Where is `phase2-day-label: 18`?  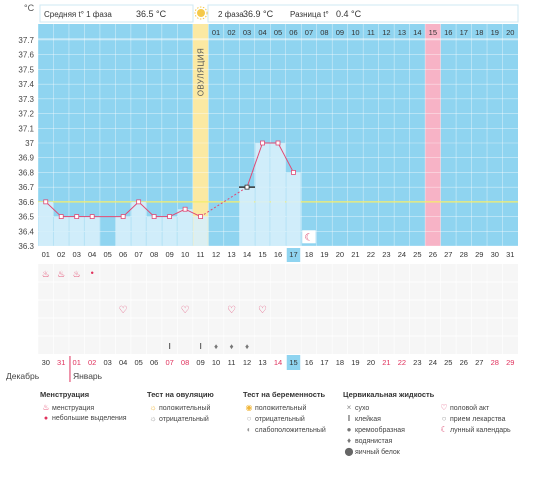 phase2-day-label: 18 is located at coordinates (479, 32).